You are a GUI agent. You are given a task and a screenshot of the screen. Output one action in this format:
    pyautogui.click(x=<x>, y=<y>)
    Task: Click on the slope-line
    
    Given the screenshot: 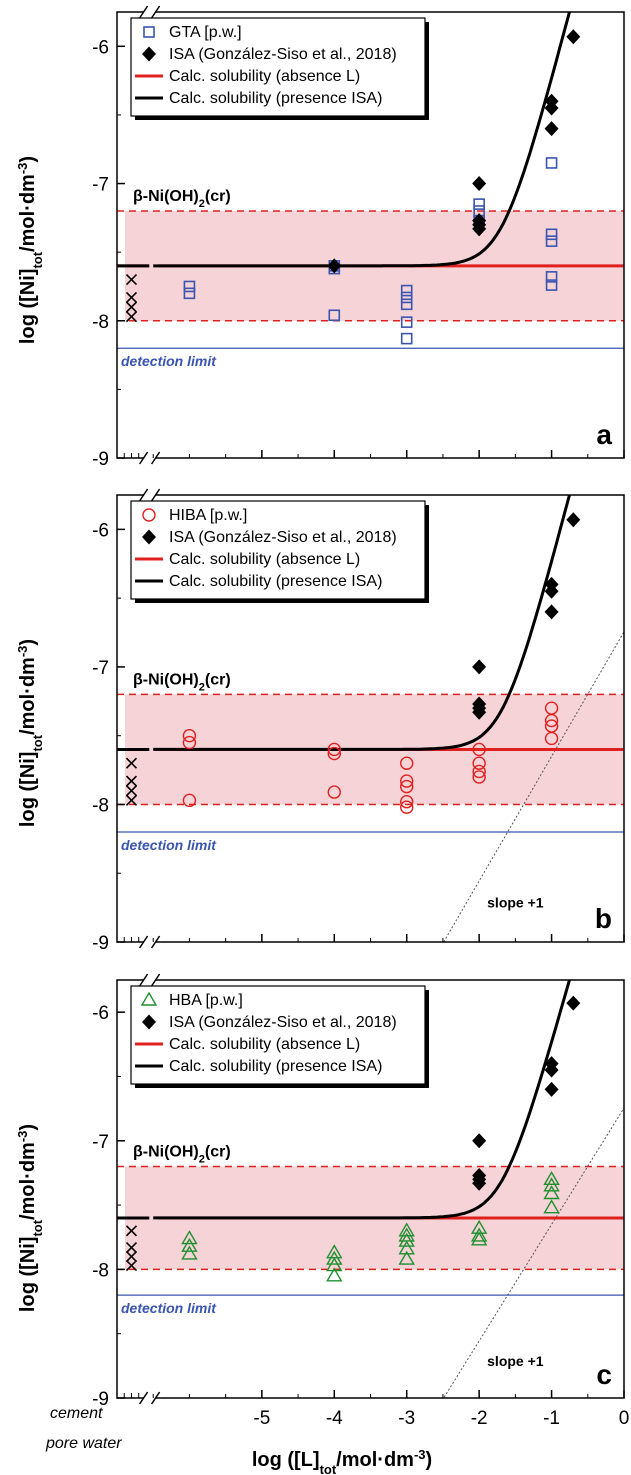 What is the action you would take?
    pyautogui.click(x=533, y=1252)
    